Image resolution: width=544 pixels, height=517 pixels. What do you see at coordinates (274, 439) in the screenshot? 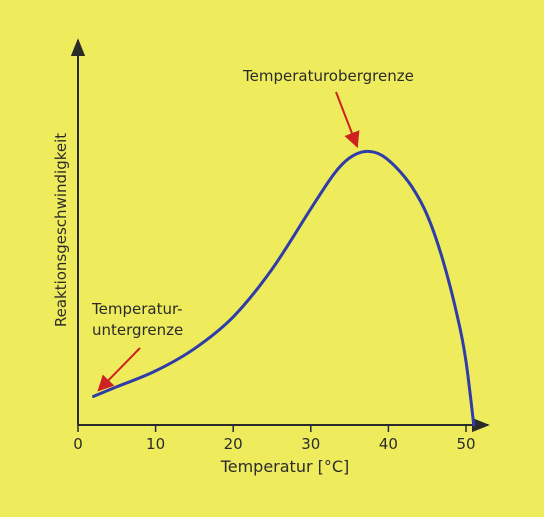
I see `x-ticks: 0 10 20 30 40 50` at bounding box center [274, 439].